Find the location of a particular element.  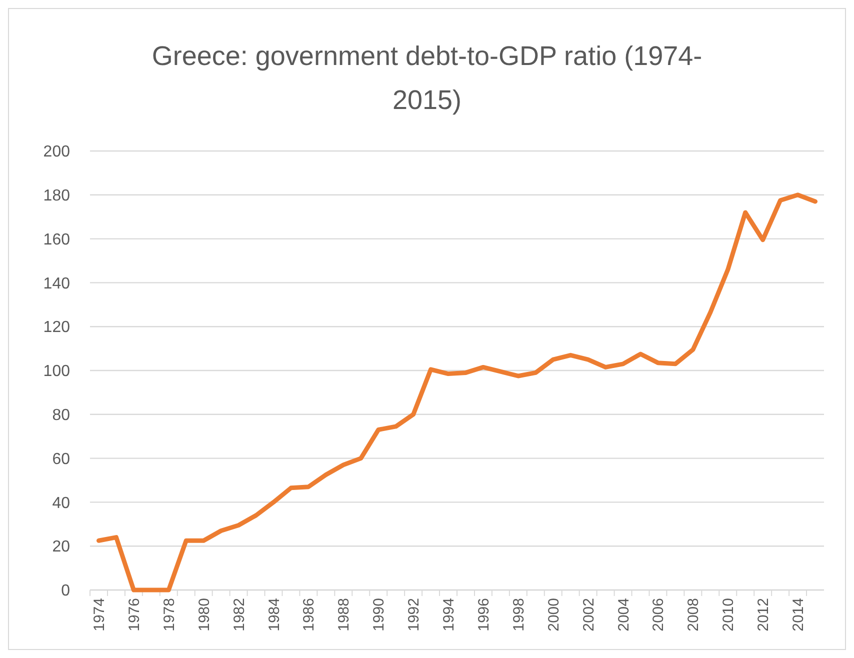

x-tick-label: 2000 is located at coordinates (553, 615).